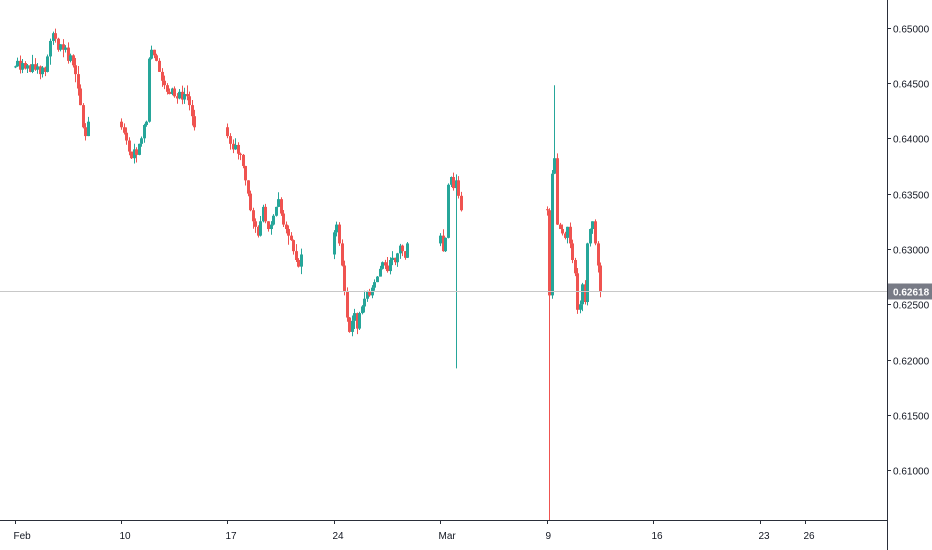 The width and height of the screenshot is (932, 550). Describe the element at coordinates (911, 306) in the screenshot. I see `price-axis-tick-label: 0.62500` at that location.